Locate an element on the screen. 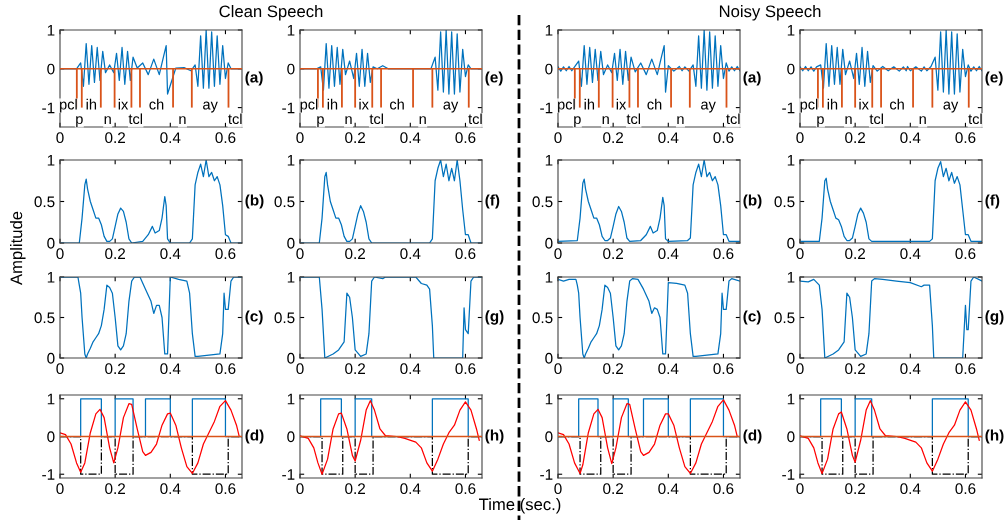  text: (e) is located at coordinates (494, 78).